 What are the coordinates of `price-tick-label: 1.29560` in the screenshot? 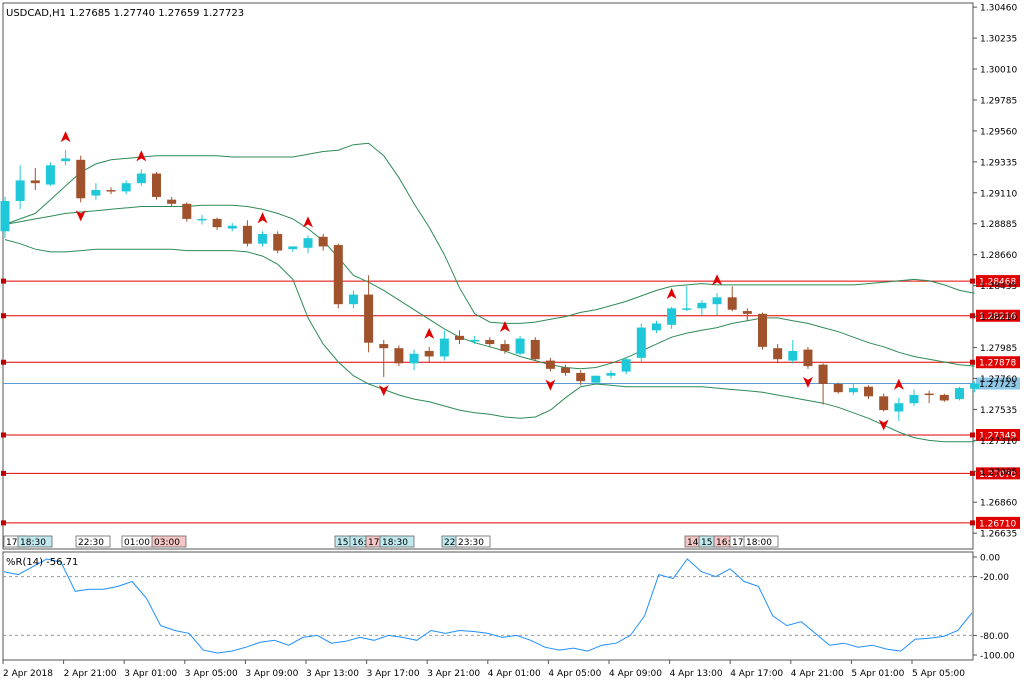 It's located at (998, 132).